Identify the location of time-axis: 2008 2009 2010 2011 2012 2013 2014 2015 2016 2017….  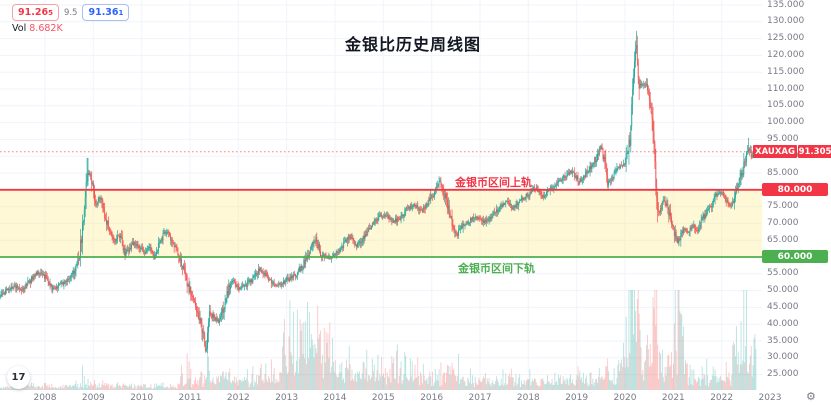
(415, 397).